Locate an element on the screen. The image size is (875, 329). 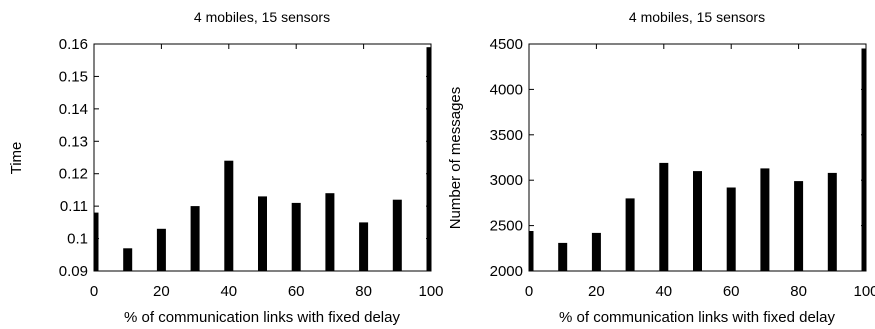
y-tick-label: 0.16 is located at coordinates (73, 44).